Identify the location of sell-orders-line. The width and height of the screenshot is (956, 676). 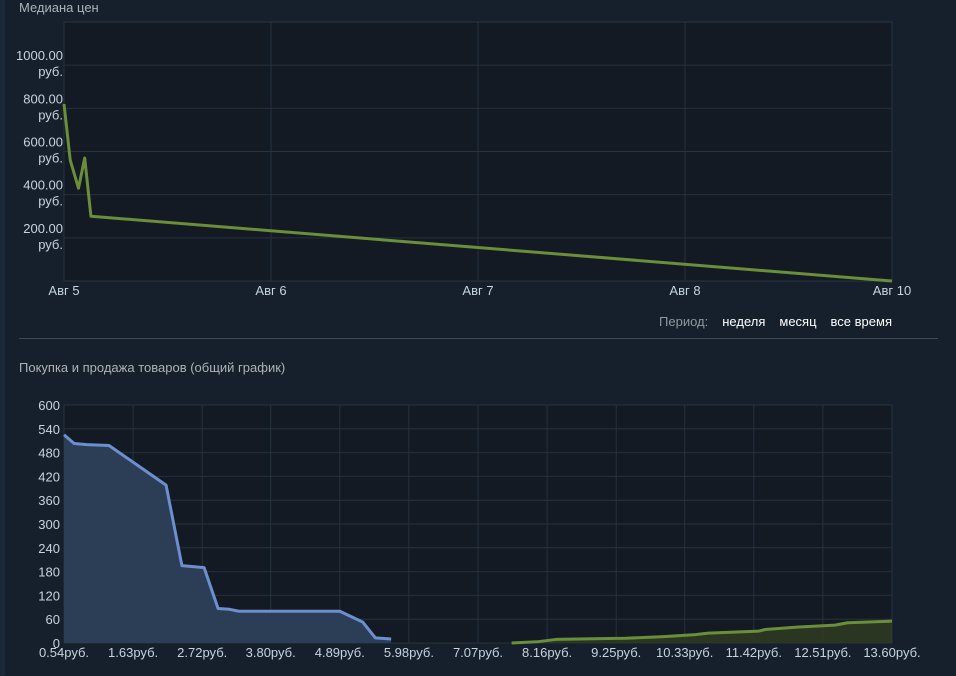
(702, 632).